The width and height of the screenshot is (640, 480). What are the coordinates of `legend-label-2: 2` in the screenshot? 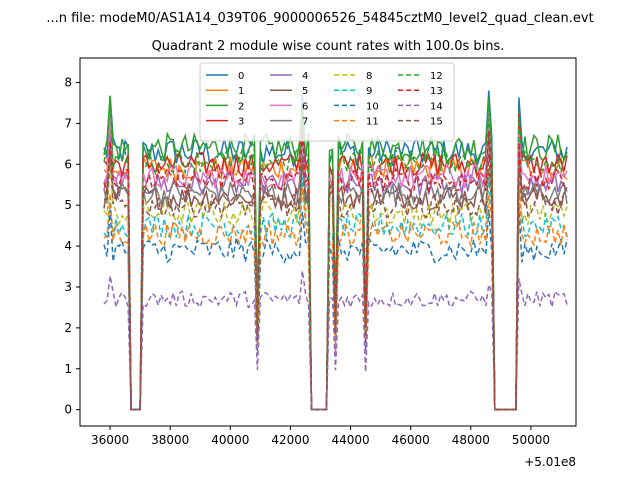 It's located at (241, 106).